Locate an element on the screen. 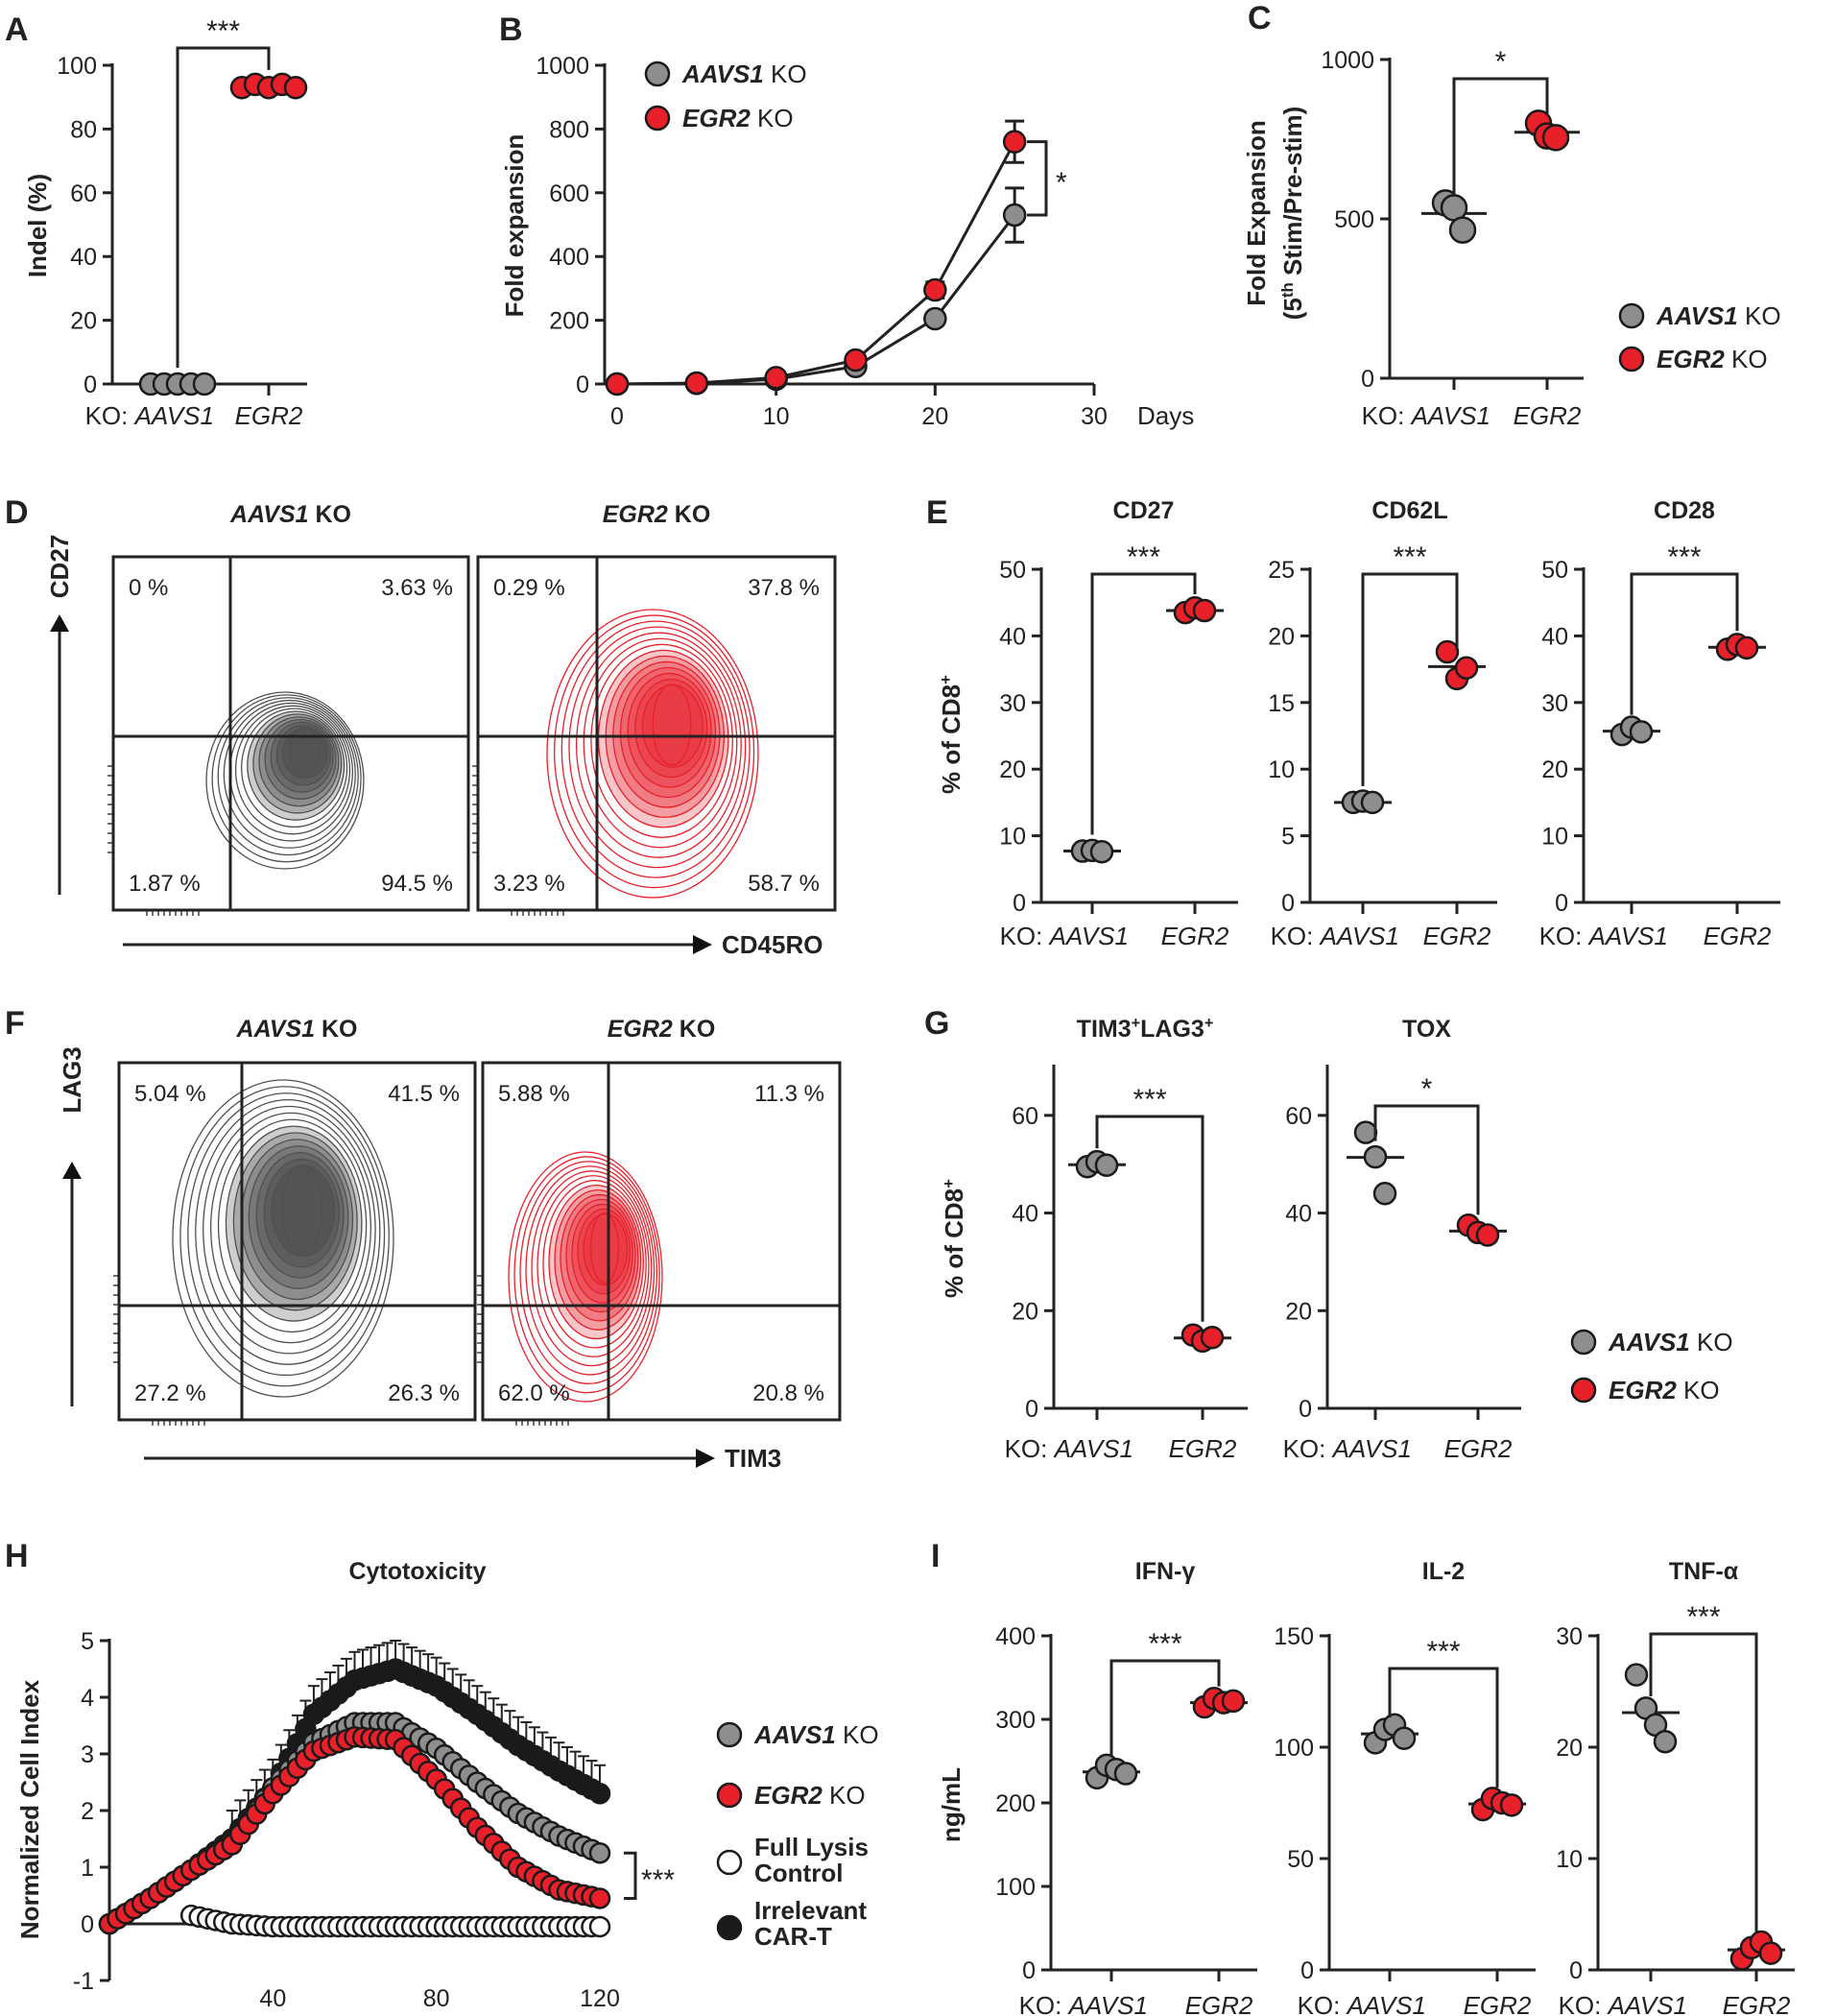  F-quadrant-ll: 62.0 % is located at coordinates (534, 1393).